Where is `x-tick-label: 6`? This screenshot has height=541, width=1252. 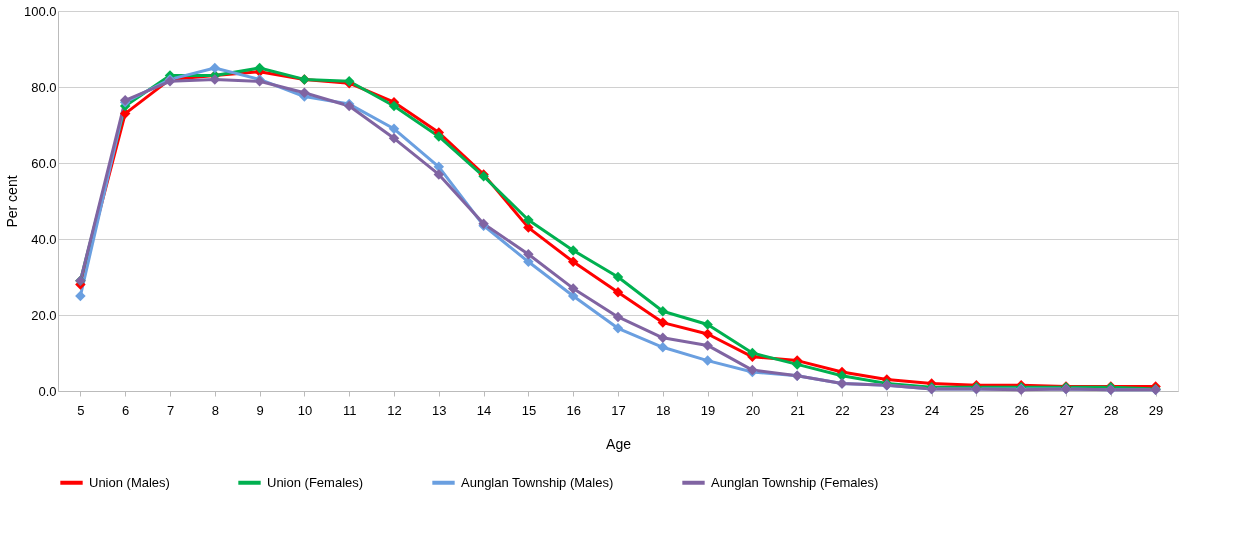 x-tick-label: 6 is located at coordinates (126, 410).